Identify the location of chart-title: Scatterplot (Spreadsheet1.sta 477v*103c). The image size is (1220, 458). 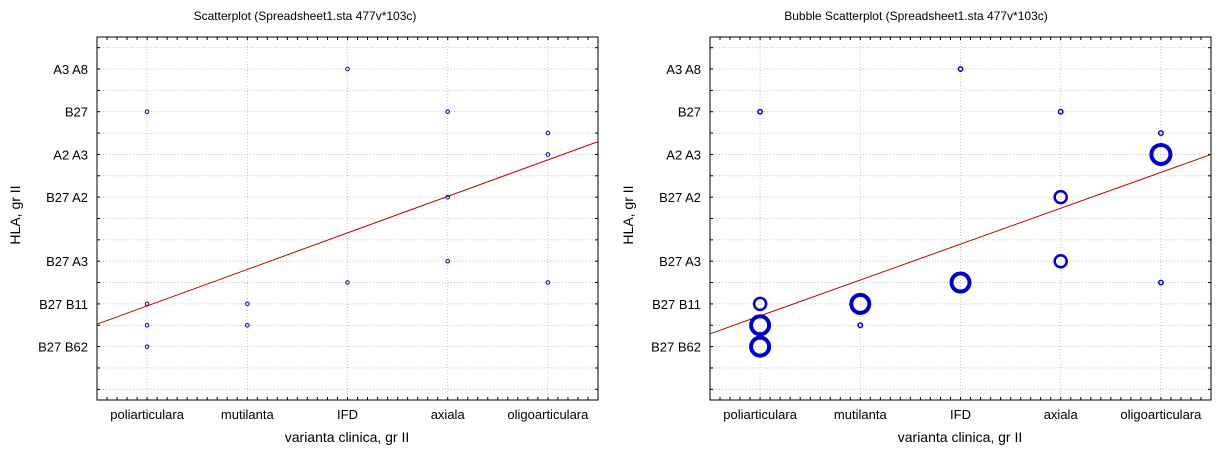
(305, 16).